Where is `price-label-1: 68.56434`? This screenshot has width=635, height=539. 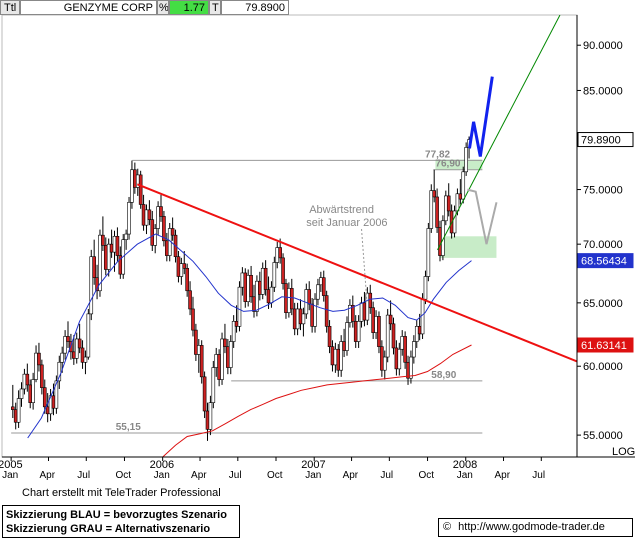 price-label-1: 68.56434 is located at coordinates (604, 262).